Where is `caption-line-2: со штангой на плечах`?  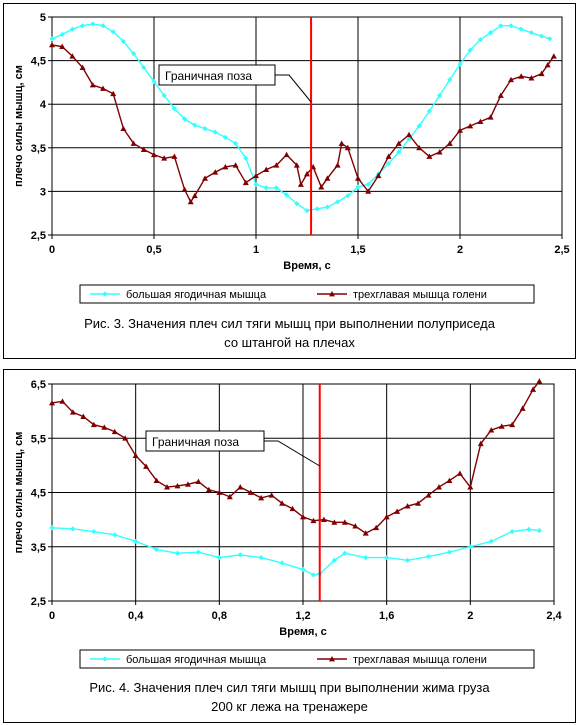
caption-line-2: со штангой на плечах is located at coordinates (289, 342).